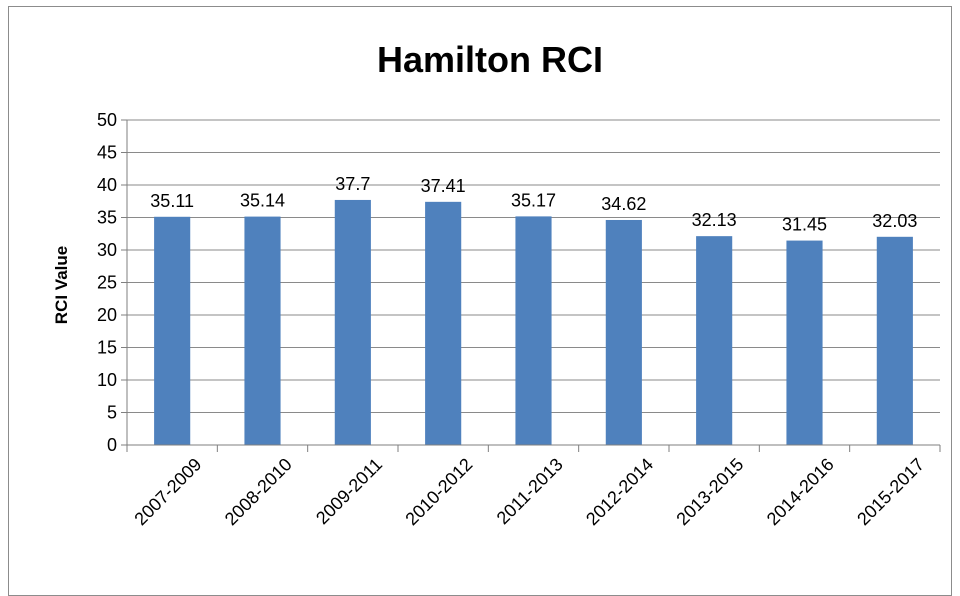 The width and height of the screenshot is (960, 596). I want to click on y-tick-label: 30, so click(107, 250).